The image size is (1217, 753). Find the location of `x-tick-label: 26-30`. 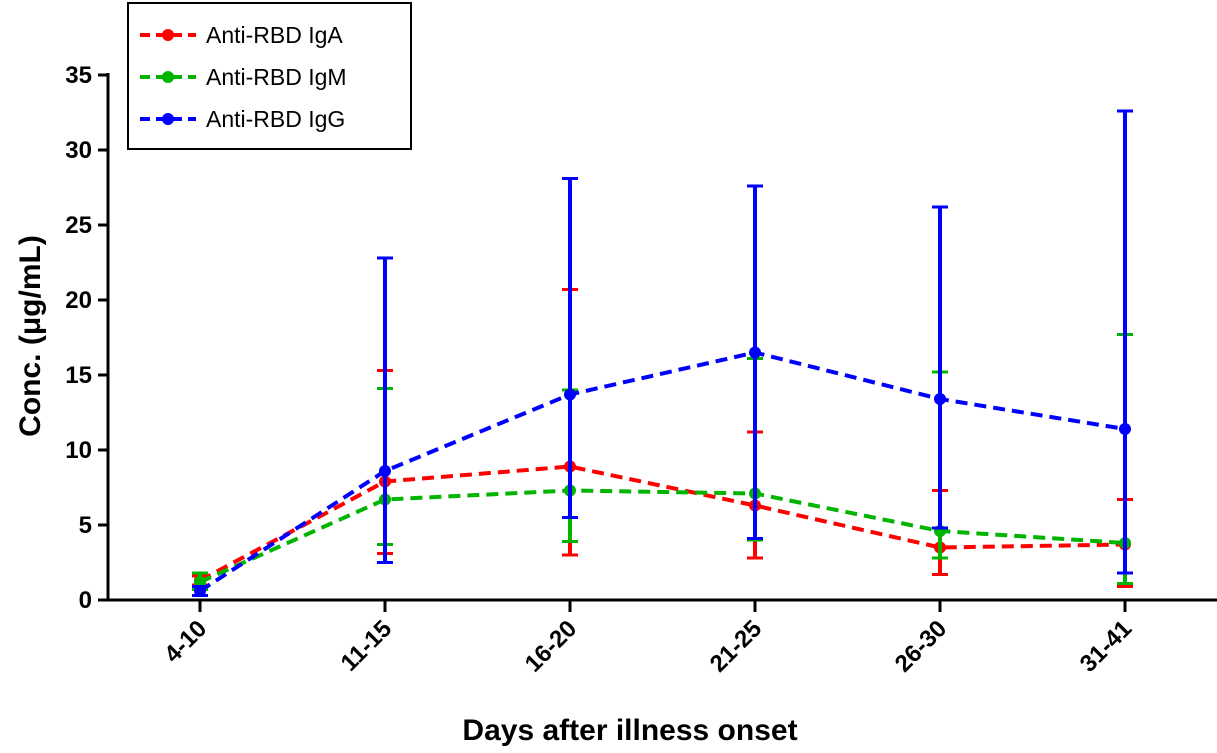

x-tick-label: 26-30 is located at coordinates (921, 646).